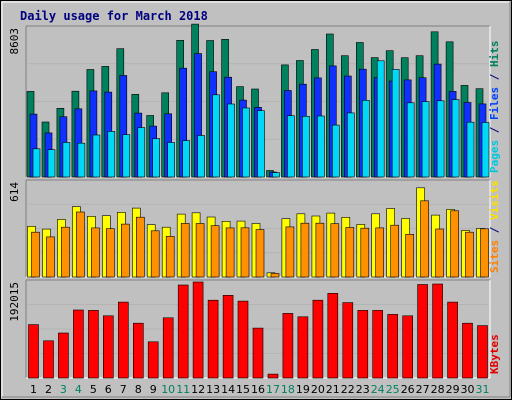 This screenshot has width=512, height=400. I want to click on series-legend: KBytes, so click(494, 354).